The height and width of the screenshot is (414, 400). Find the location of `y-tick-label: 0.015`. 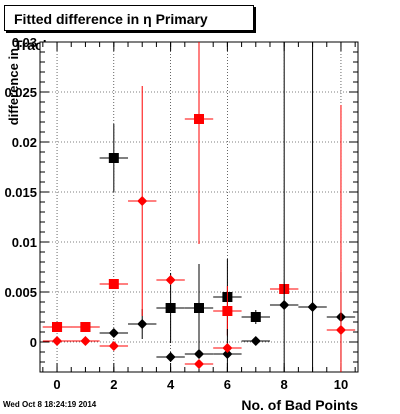

y-tick-label: 0.015 is located at coordinates (20, 192).